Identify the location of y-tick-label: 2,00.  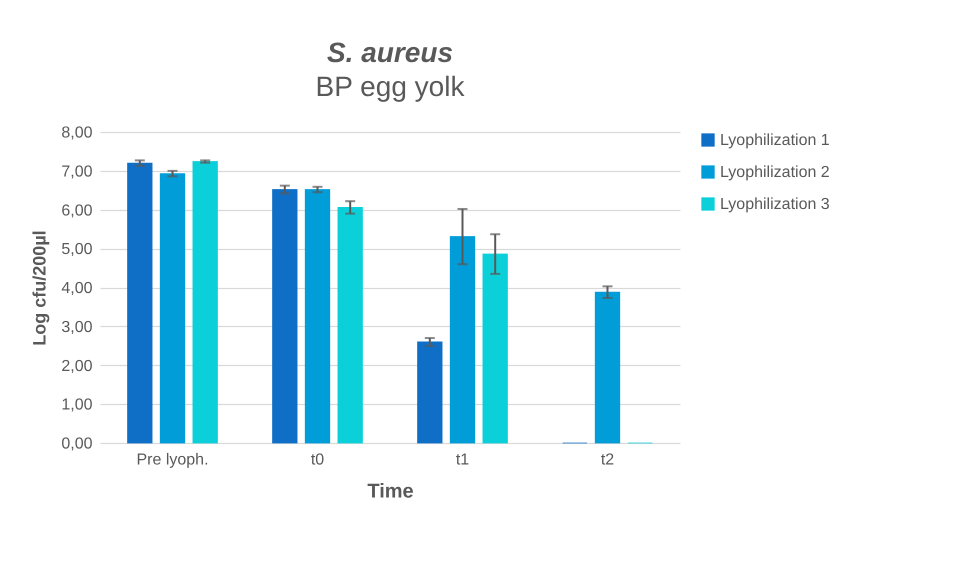
(77, 366).